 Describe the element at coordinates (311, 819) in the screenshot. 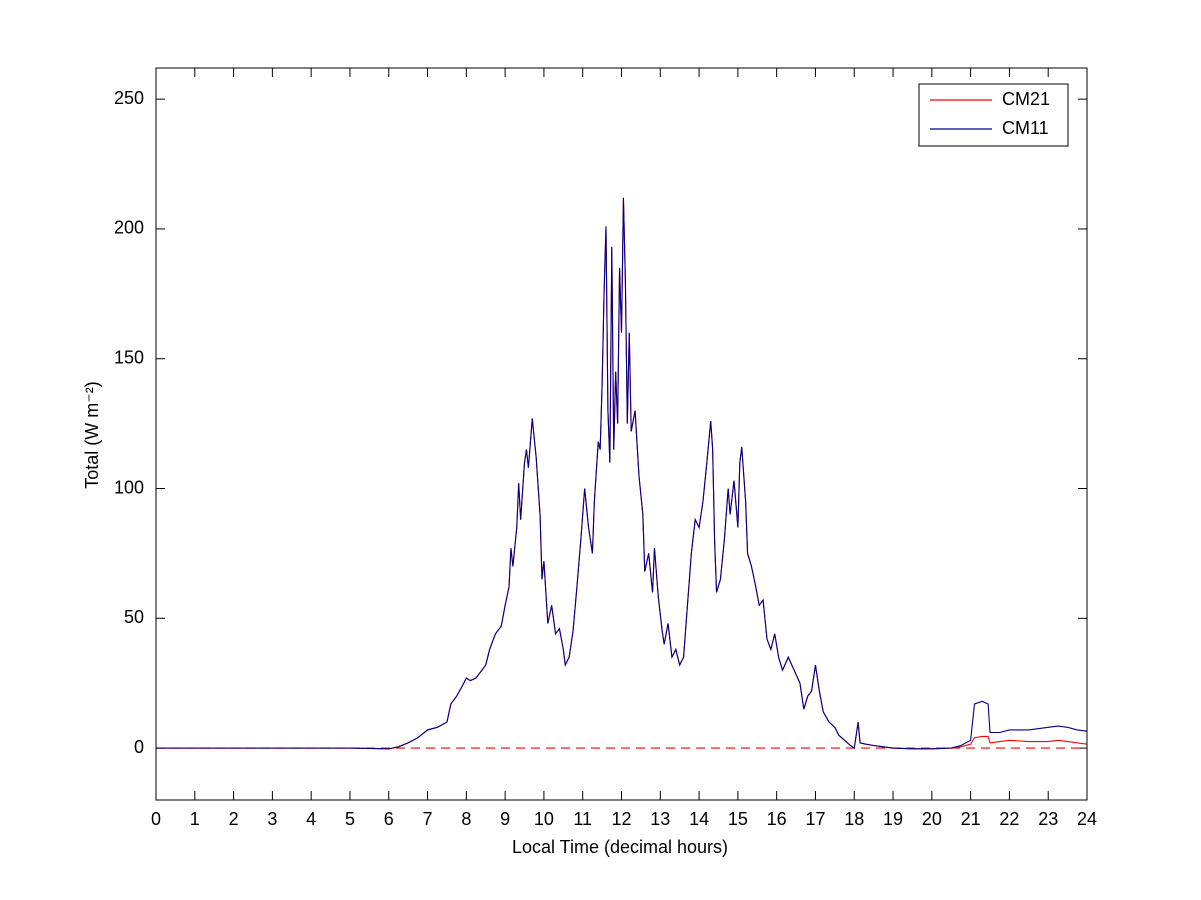

I see `x-tick-label: 4` at that location.